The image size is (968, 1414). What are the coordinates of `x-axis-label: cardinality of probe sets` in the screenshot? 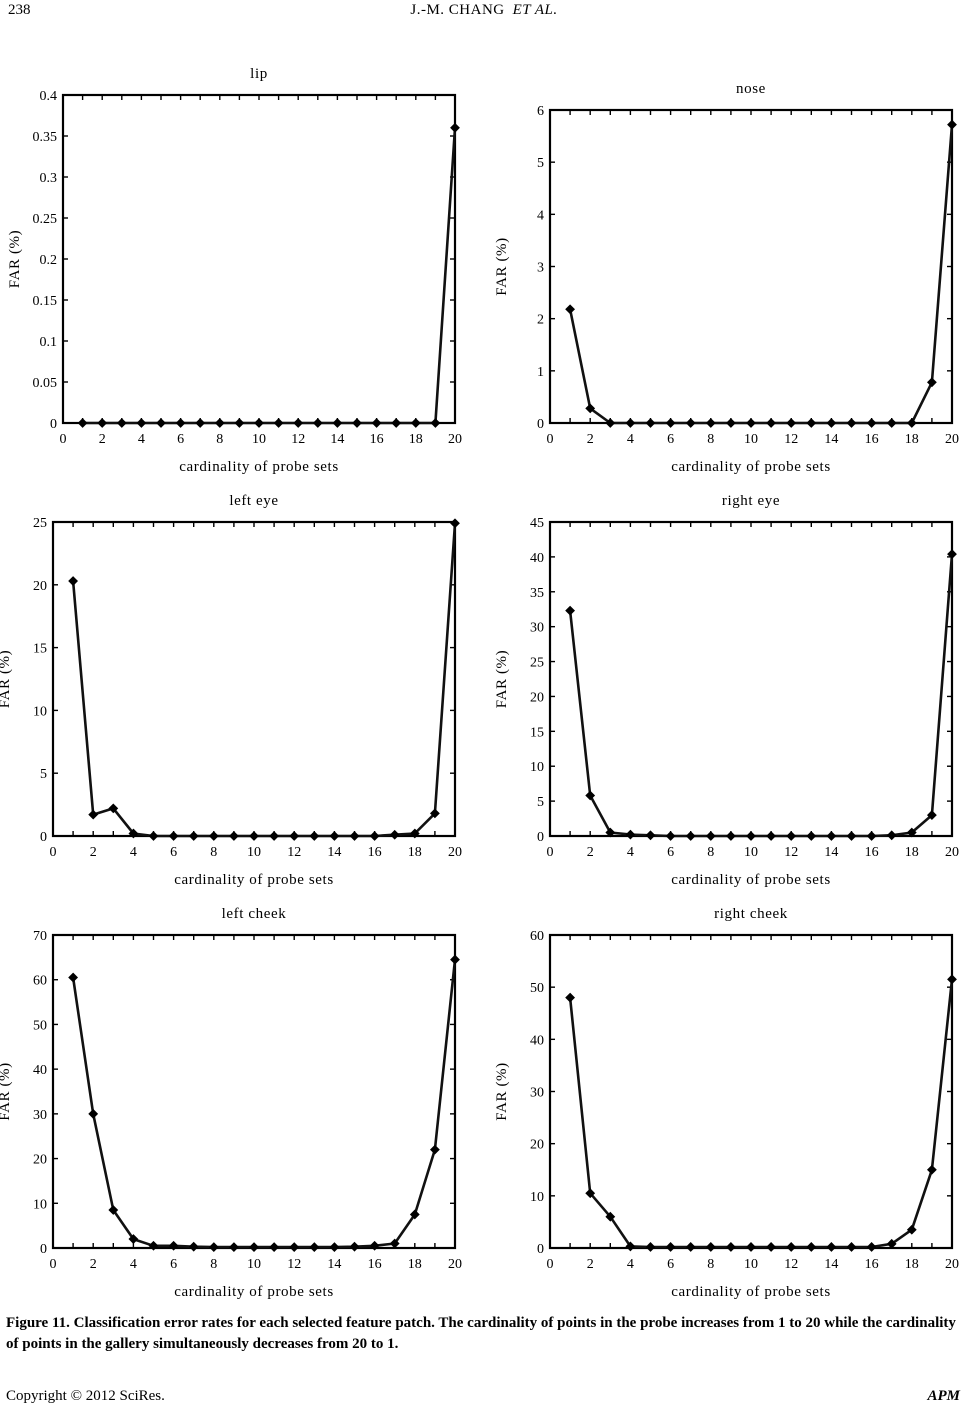 It's located at (254, 880).